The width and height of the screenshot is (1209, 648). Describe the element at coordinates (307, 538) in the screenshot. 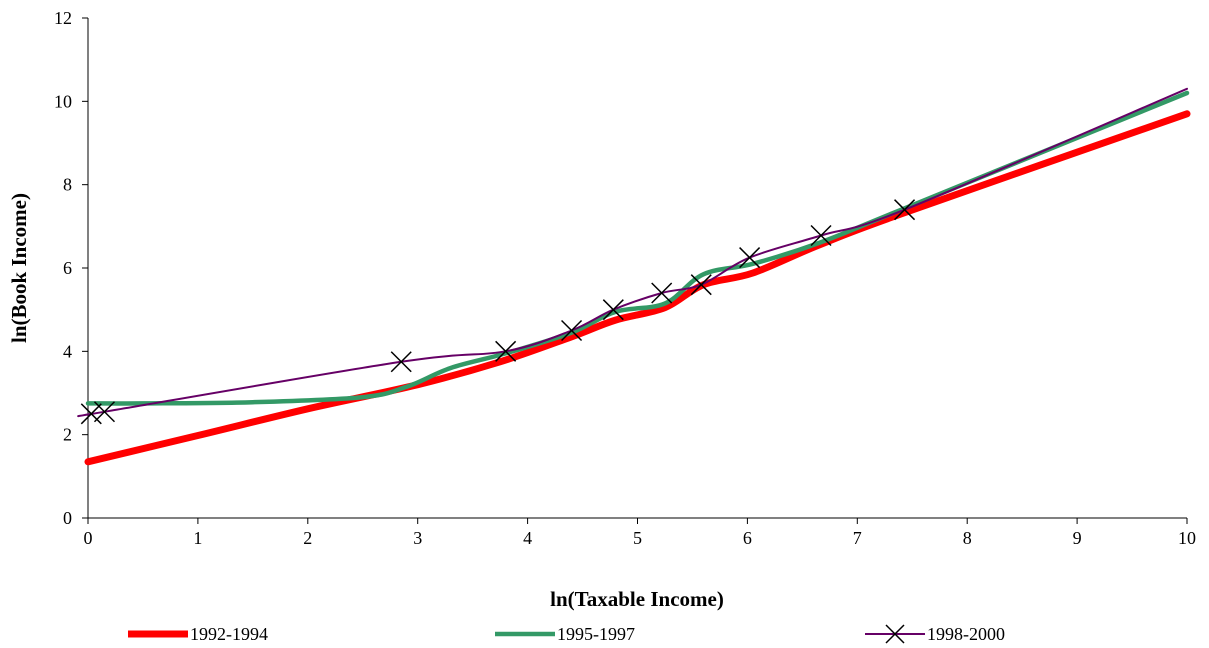

I see `x-tick-label: 2` at that location.